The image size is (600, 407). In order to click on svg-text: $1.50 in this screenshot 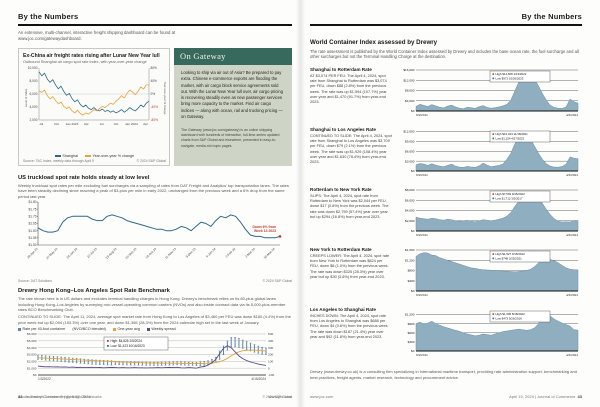, I will do `click(33, 245)`.